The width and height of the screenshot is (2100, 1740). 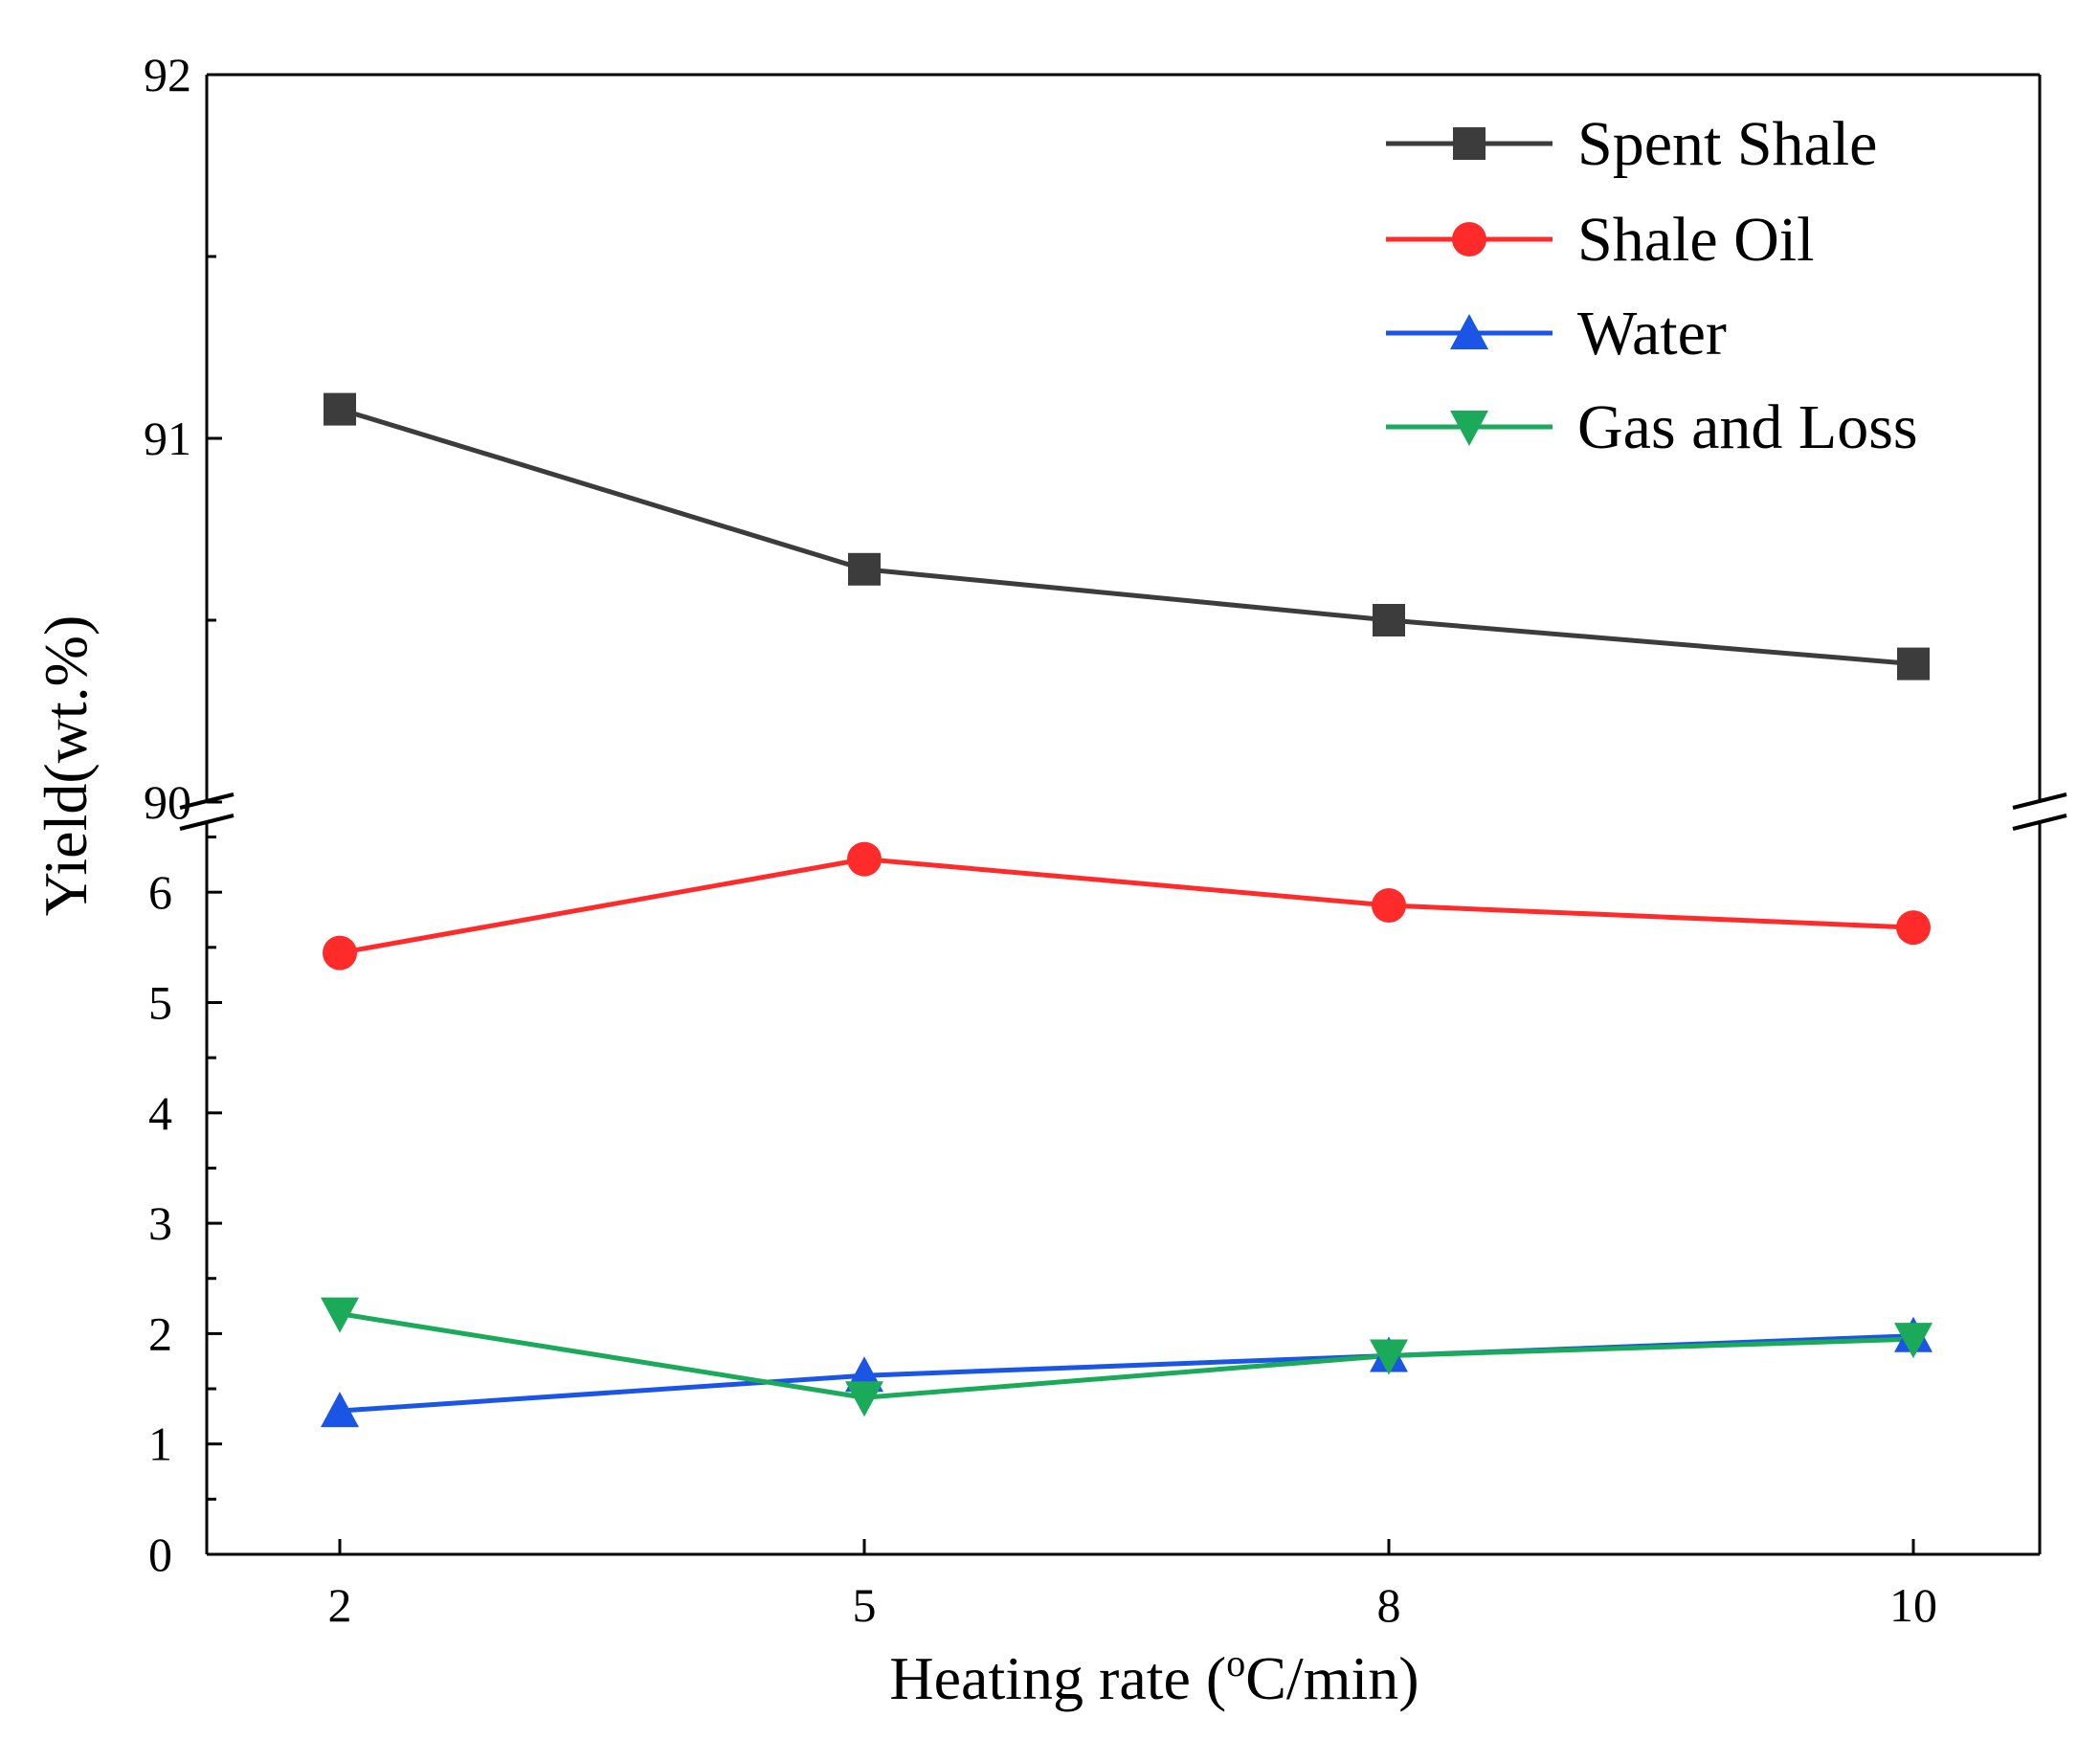 What do you see at coordinates (1913, 1605) in the screenshot?
I see `x-tick-label: 10` at bounding box center [1913, 1605].